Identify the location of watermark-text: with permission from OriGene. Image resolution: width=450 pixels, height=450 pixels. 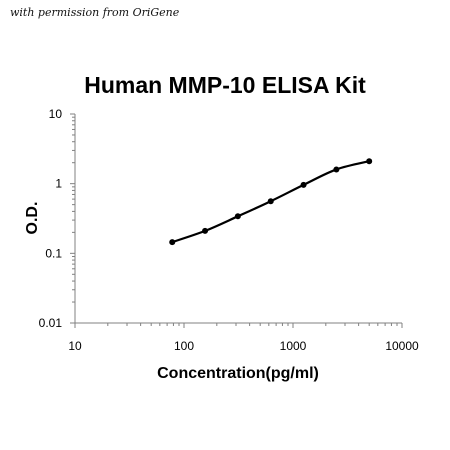
(95, 12).